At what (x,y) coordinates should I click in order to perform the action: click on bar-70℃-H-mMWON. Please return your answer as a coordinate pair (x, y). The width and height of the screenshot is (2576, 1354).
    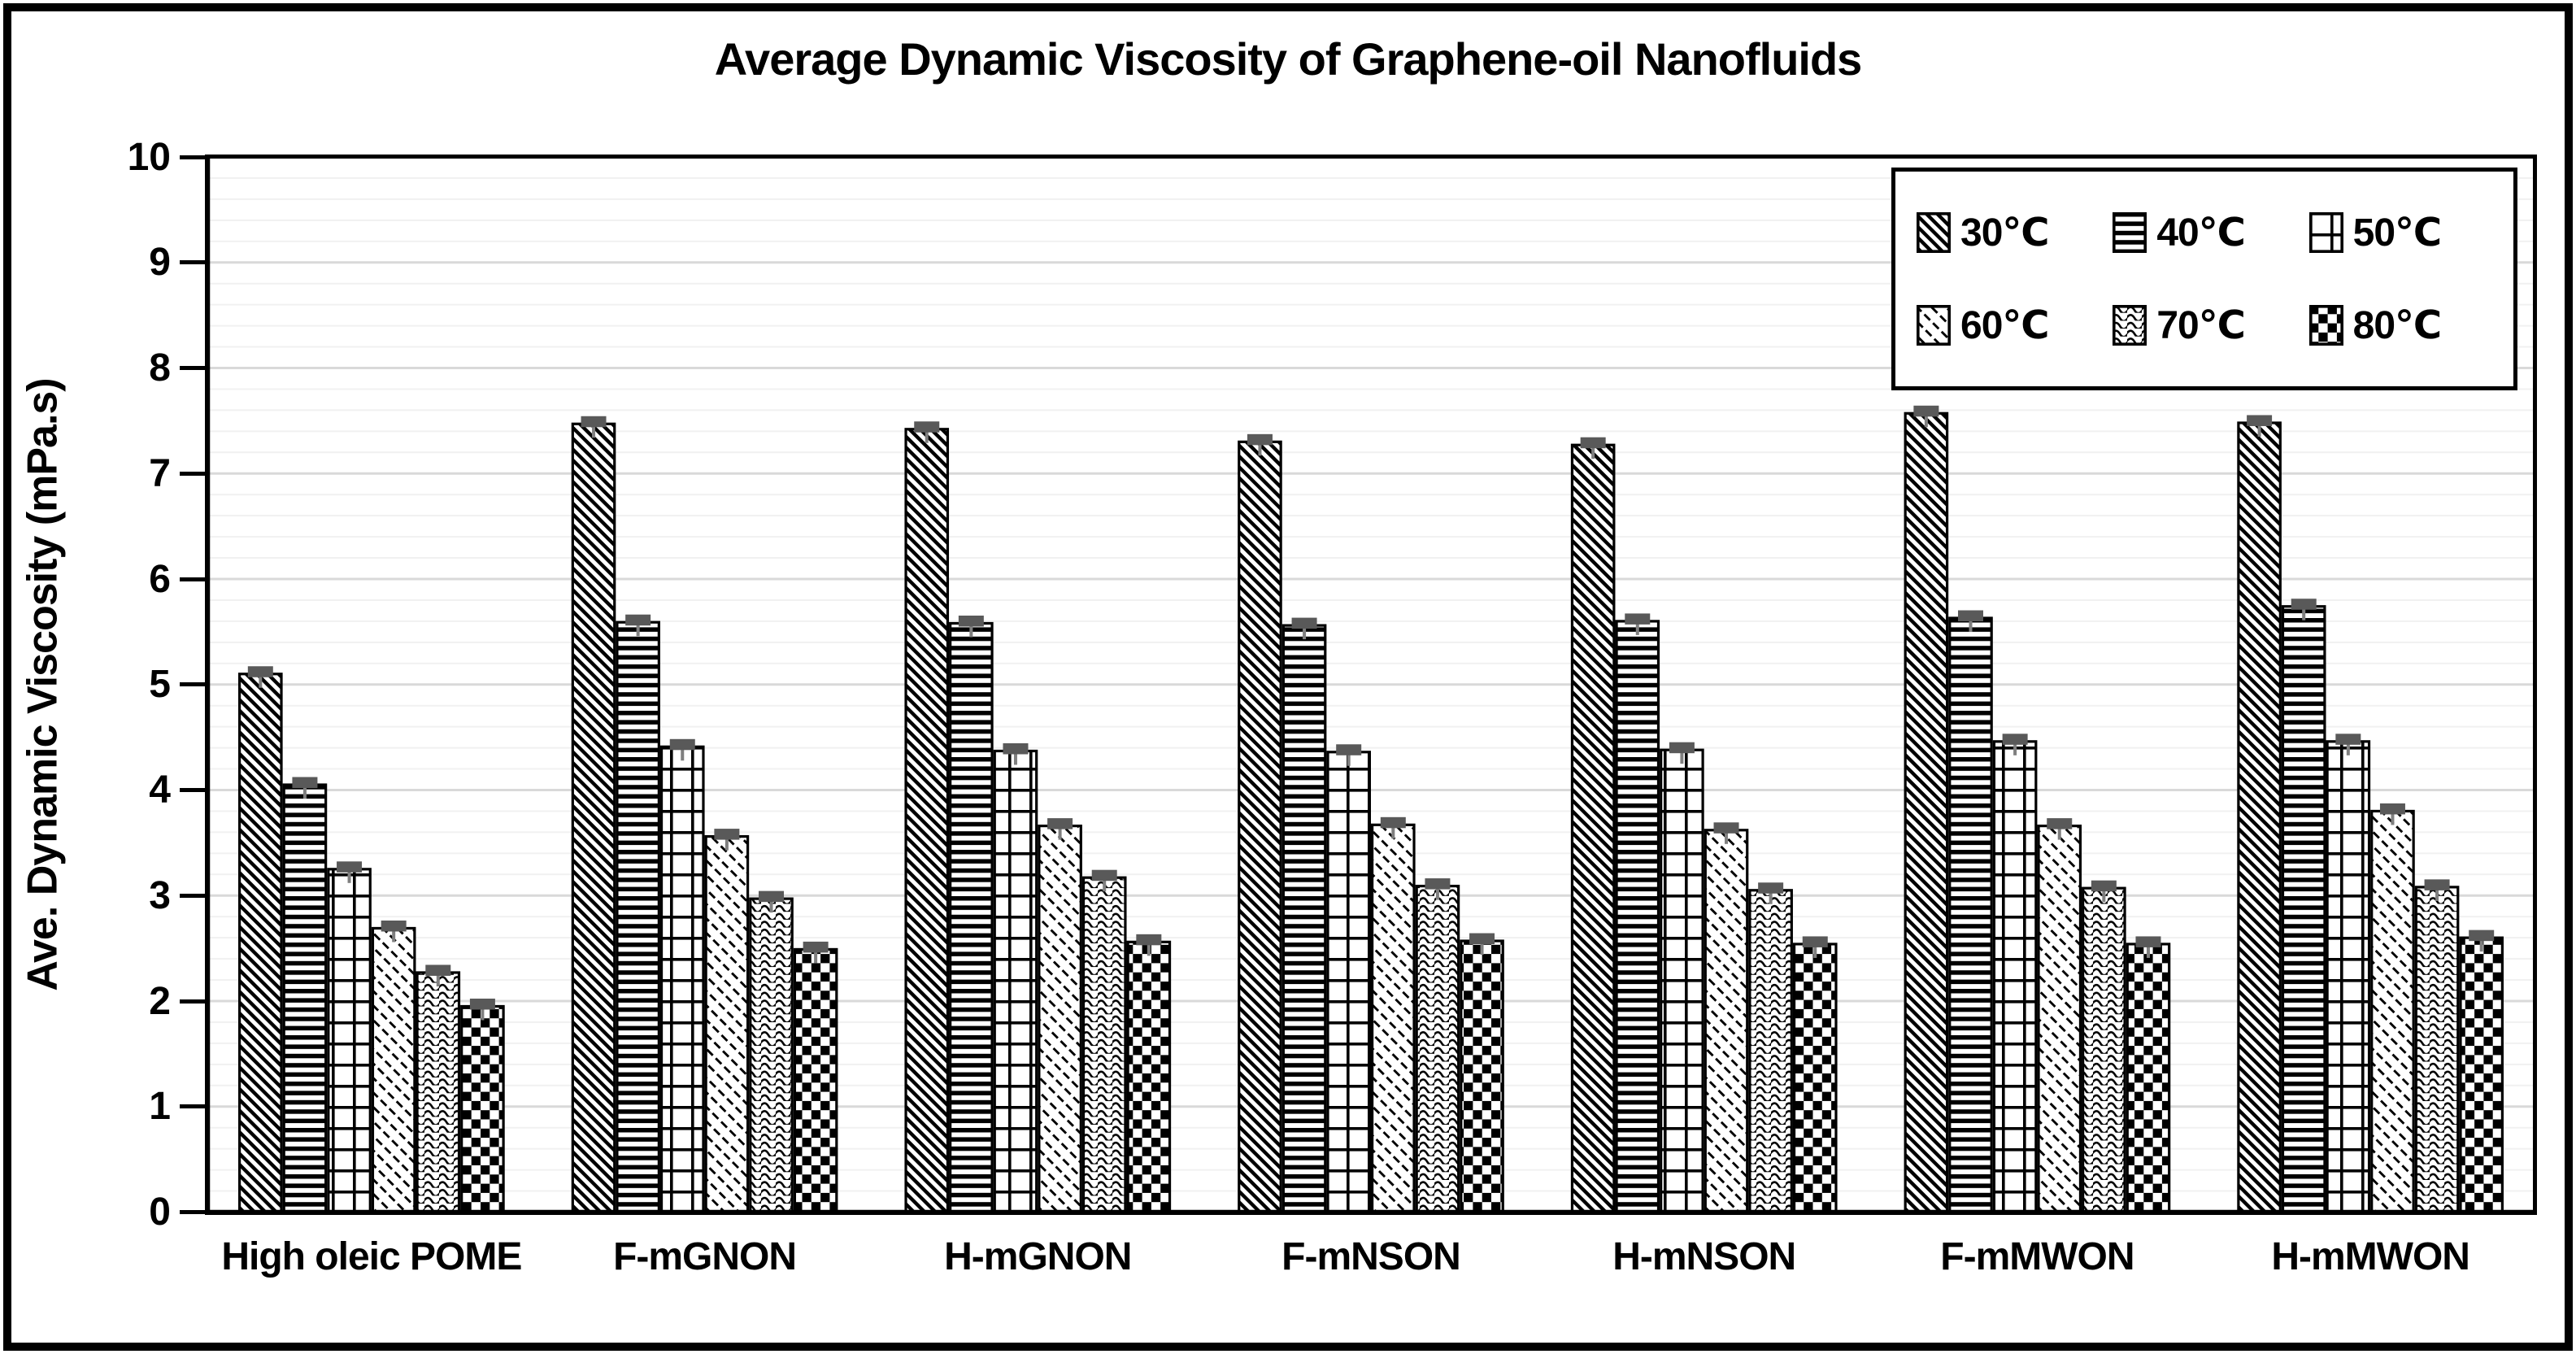
    Looking at the image, I should click on (2437, 1050).